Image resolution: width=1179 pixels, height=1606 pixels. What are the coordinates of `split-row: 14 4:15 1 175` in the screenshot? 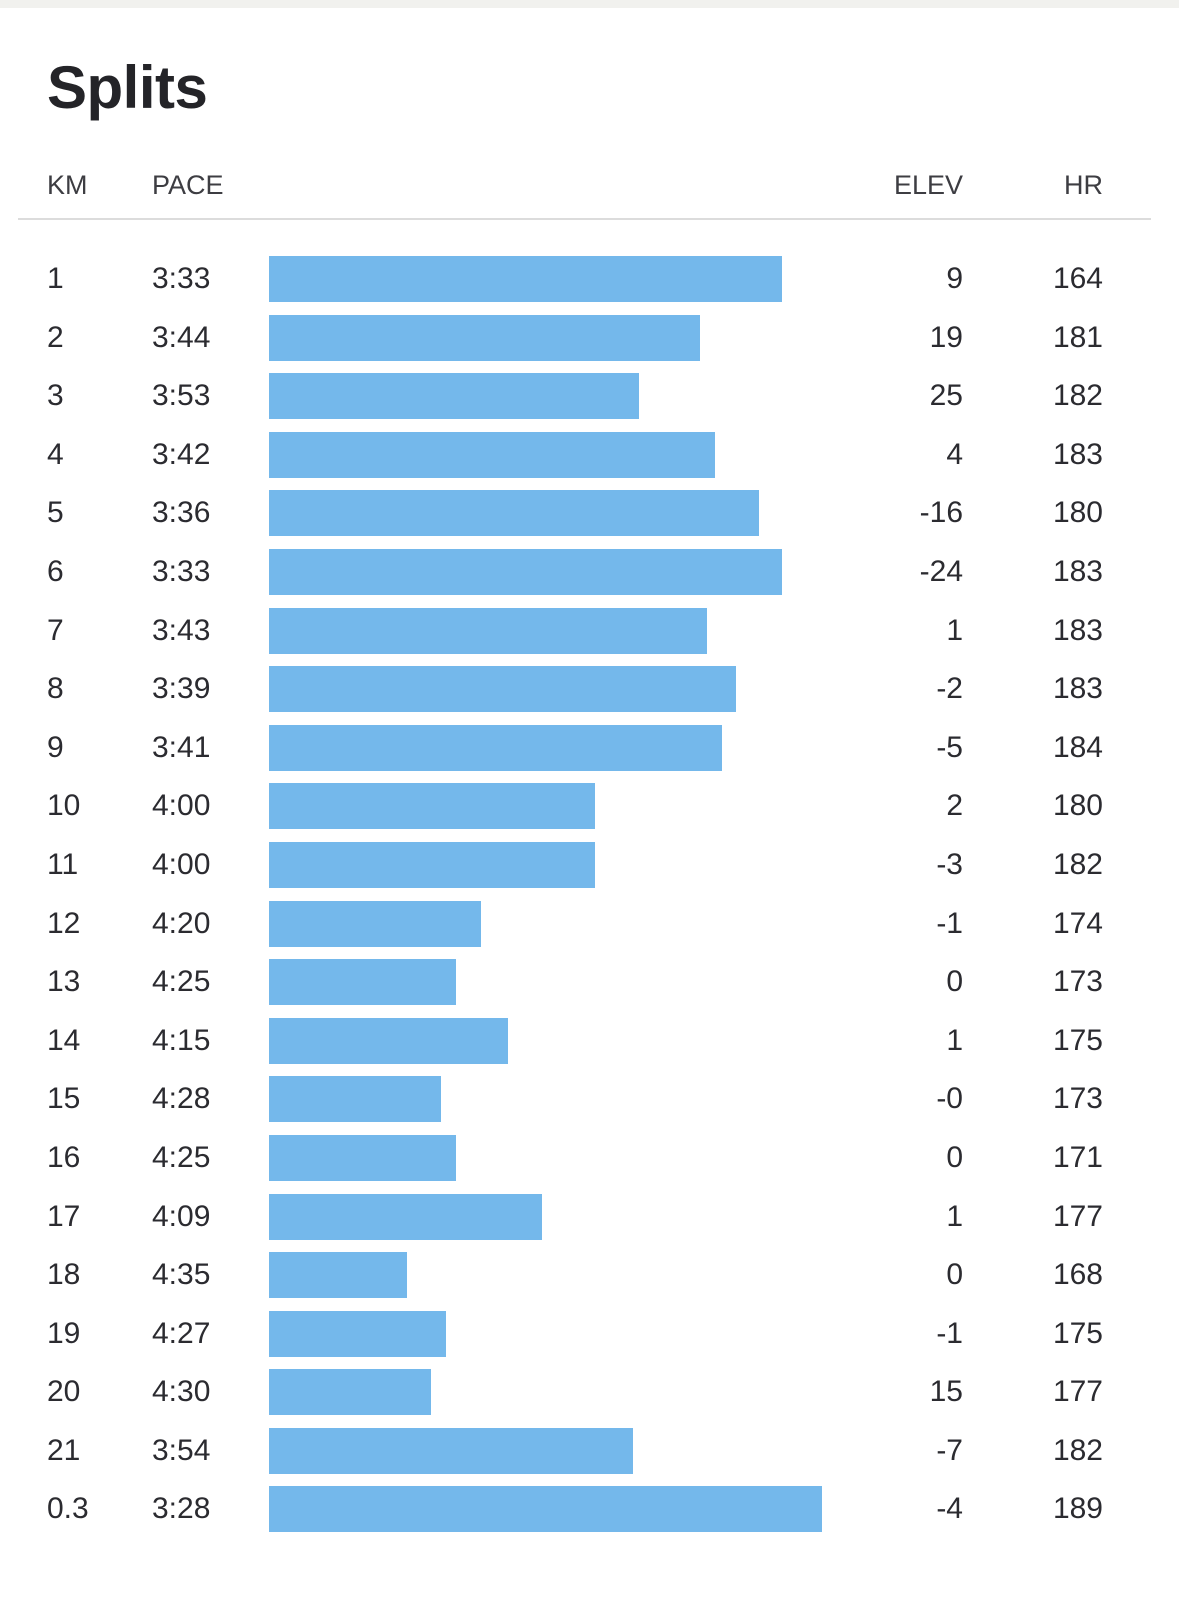 It's located at (589, 1041).